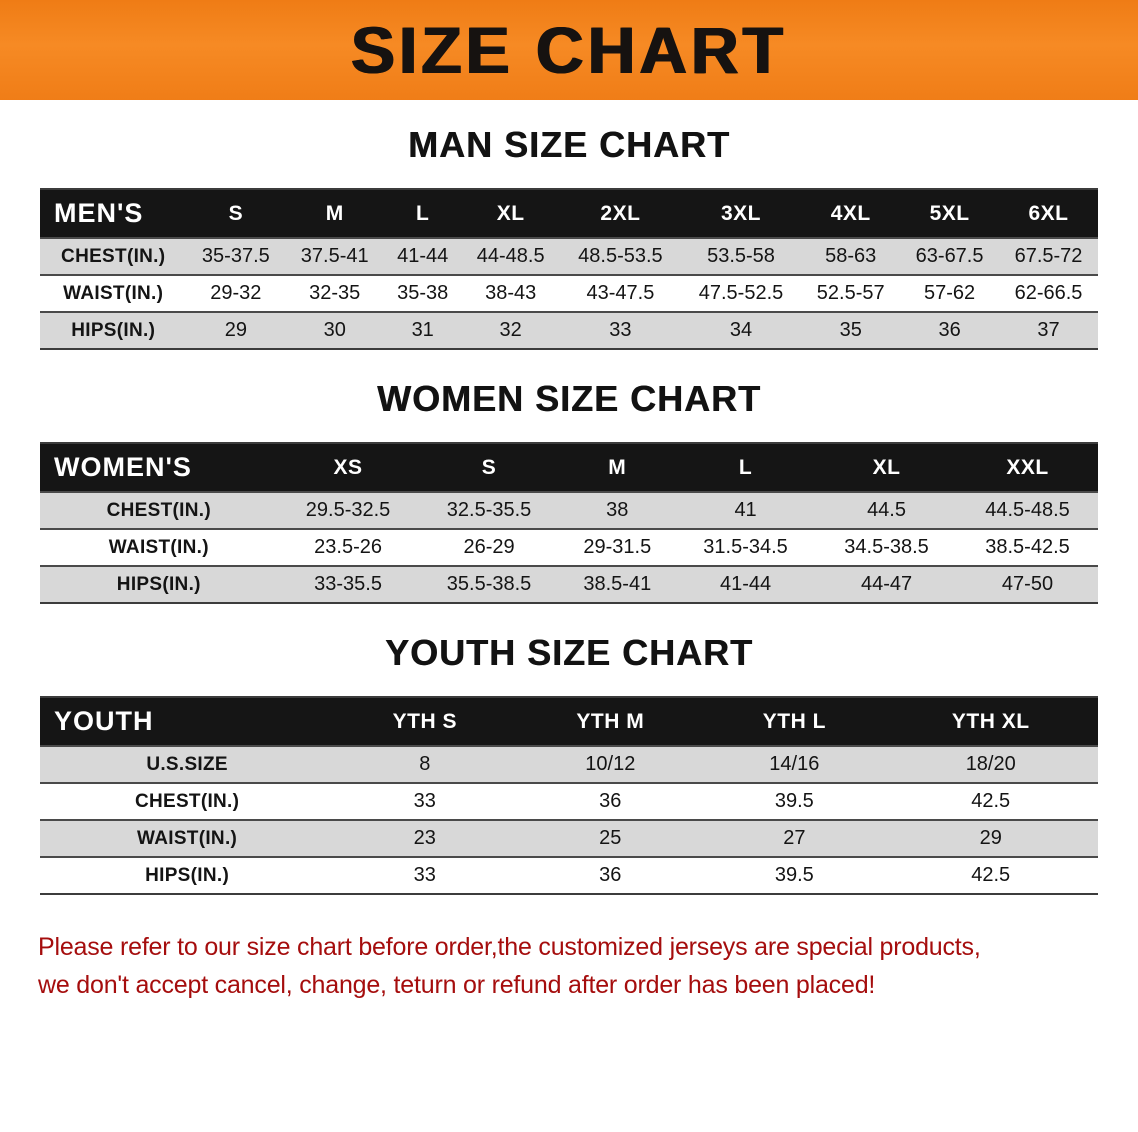 Image resolution: width=1138 pixels, height=1132 pixels. I want to click on table-header-row: MEN'S S M L XL 2XL 3XL 4XL 5XL 6XL, so click(569, 213).